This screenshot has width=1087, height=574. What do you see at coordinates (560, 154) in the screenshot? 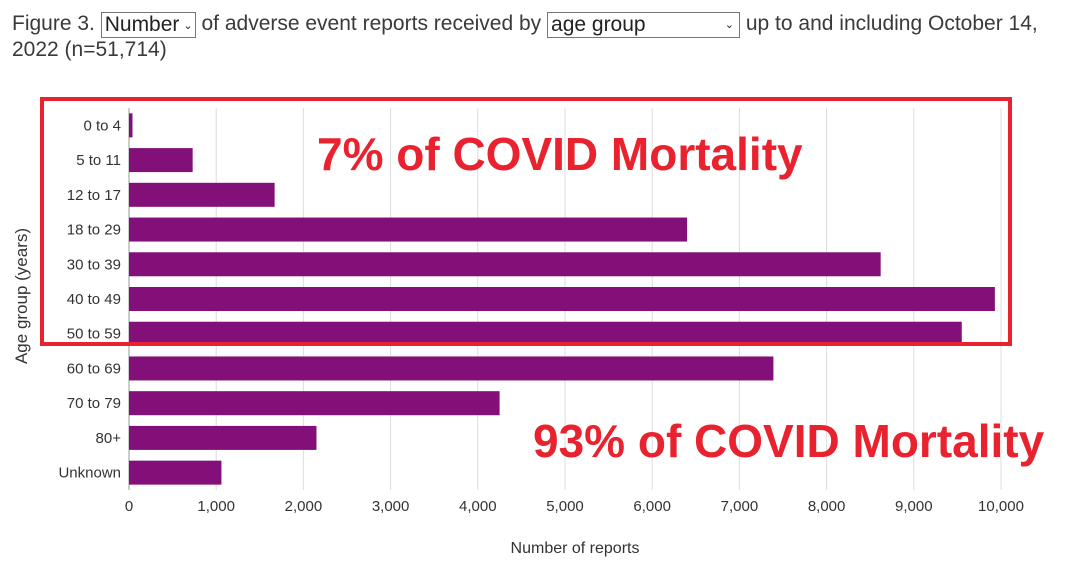
I see `annotation-top: 7% of COVID Mortality` at bounding box center [560, 154].